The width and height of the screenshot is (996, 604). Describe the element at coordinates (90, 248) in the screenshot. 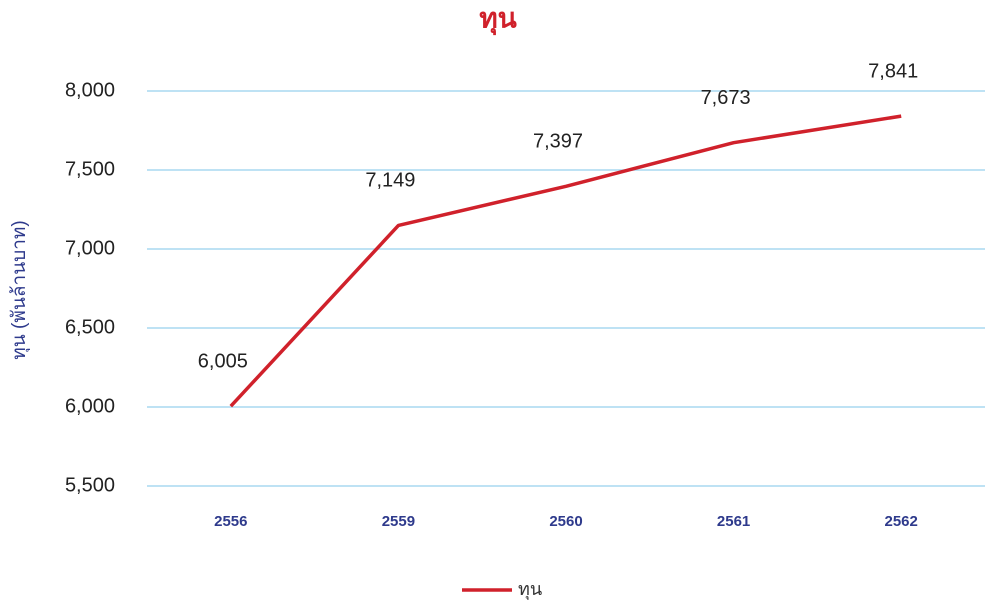

I see `y-tick-label: 7,000` at that location.